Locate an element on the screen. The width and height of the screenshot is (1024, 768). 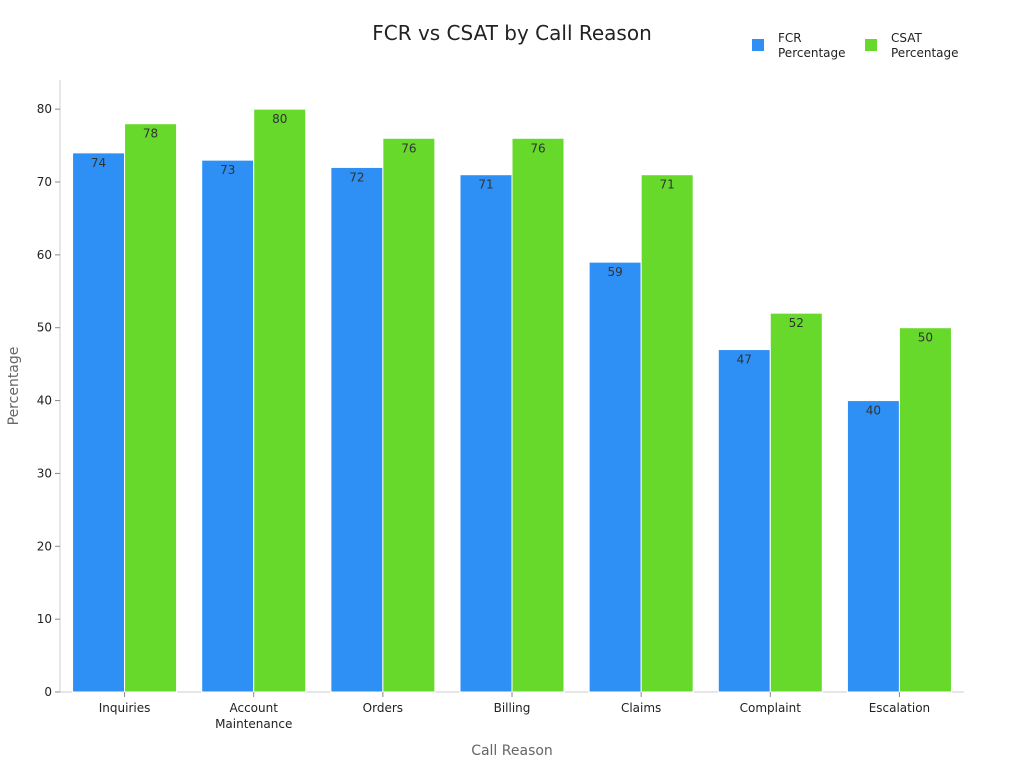
x-tick-label-line: Inquiries is located at coordinates (125, 708).